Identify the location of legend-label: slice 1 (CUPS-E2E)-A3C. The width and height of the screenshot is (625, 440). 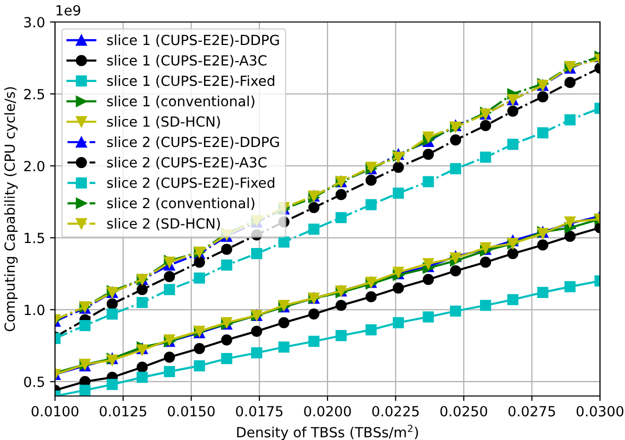
(186, 61).